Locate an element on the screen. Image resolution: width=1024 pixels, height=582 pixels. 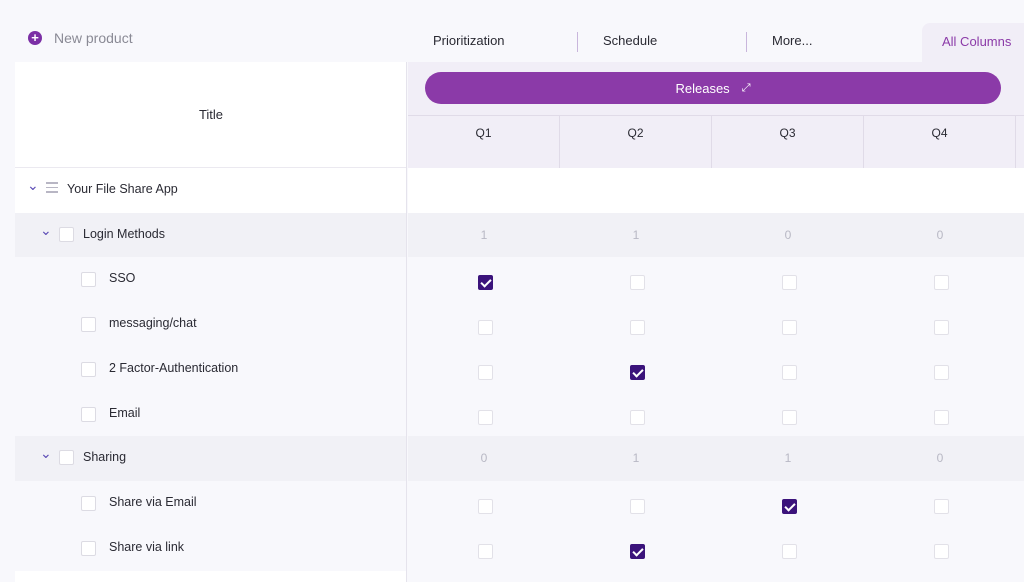
product-row: ⌄ Your File Share App is located at coordinates (210, 190).